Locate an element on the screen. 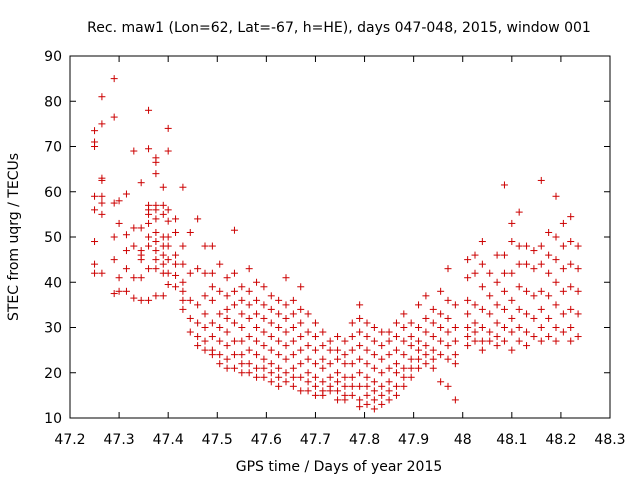  y-axis-title: STEC from uqrg / TECUs is located at coordinates (14, 237).